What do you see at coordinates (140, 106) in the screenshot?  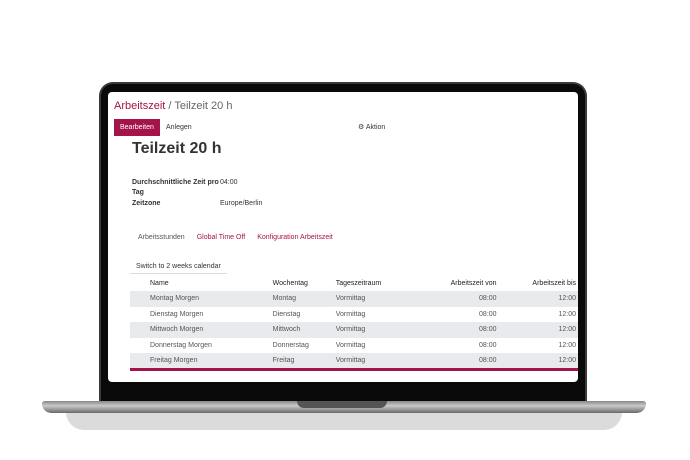 I see `breadcrumb-parent: Arbeitszeit` at bounding box center [140, 106].